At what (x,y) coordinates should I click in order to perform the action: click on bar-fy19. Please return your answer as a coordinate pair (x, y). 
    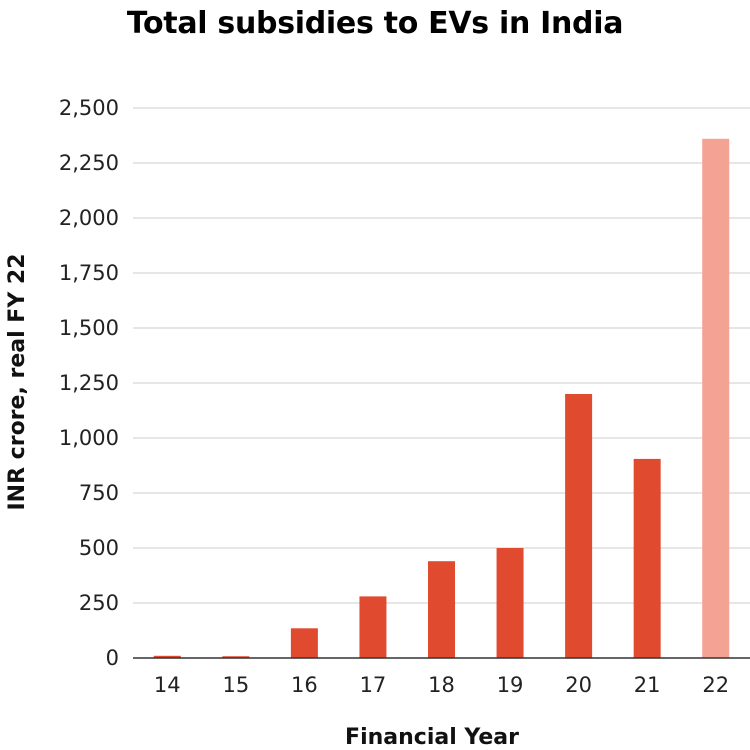
    Looking at the image, I should click on (510, 603).